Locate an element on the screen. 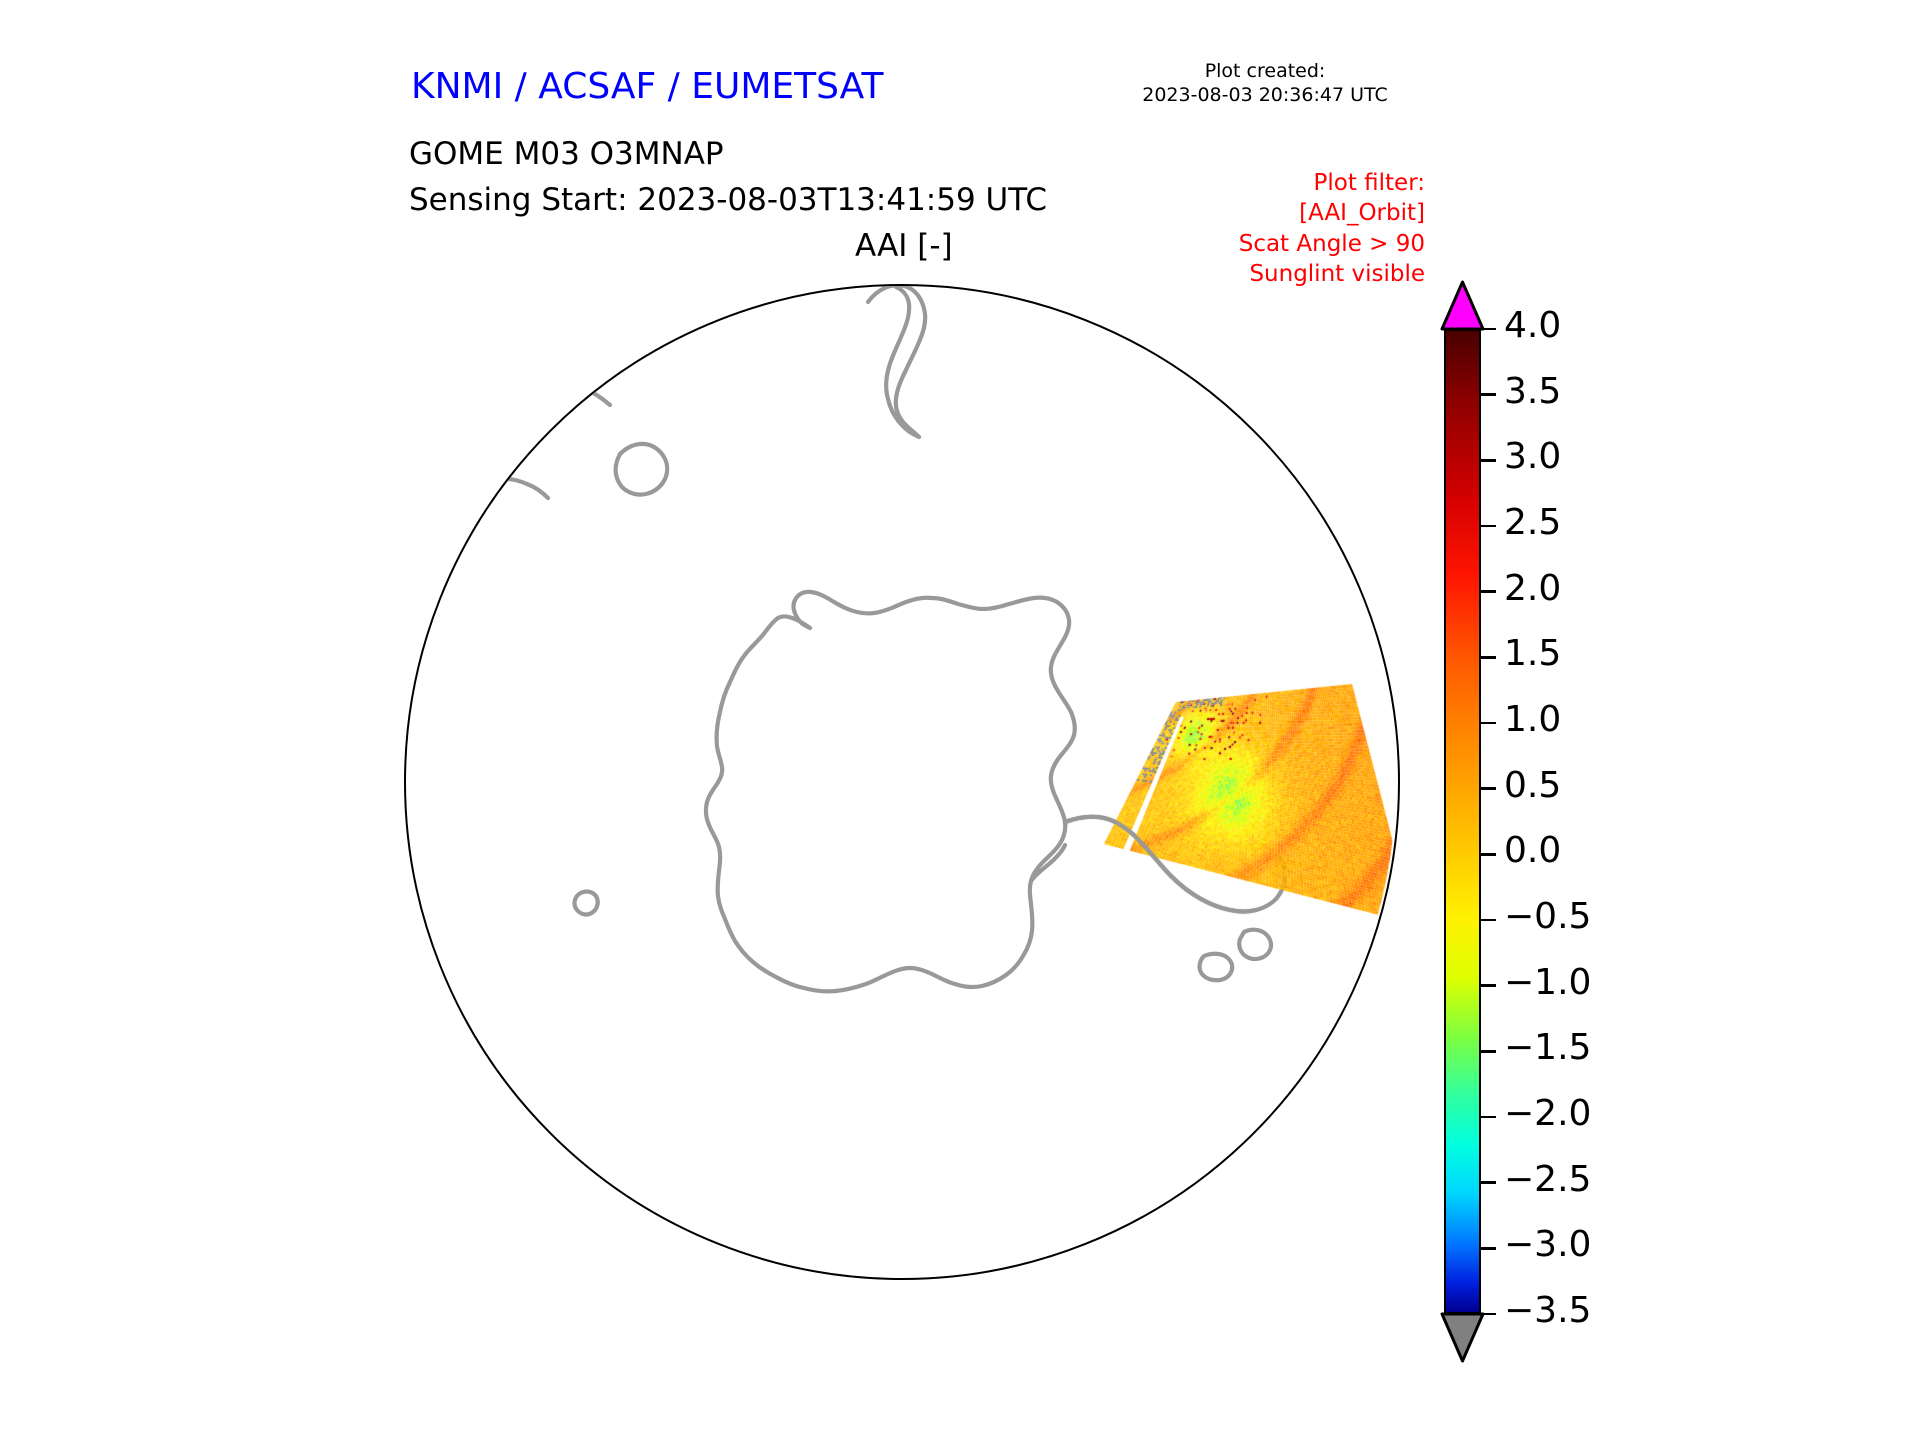 This screenshot has width=1920, height=1440. new-zealand-north-tip is located at coordinates (886, 287).